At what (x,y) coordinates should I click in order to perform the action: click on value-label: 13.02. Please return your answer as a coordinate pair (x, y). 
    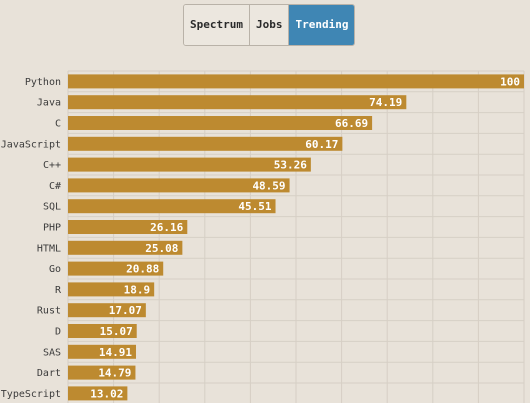
    Looking at the image, I should click on (106, 393).